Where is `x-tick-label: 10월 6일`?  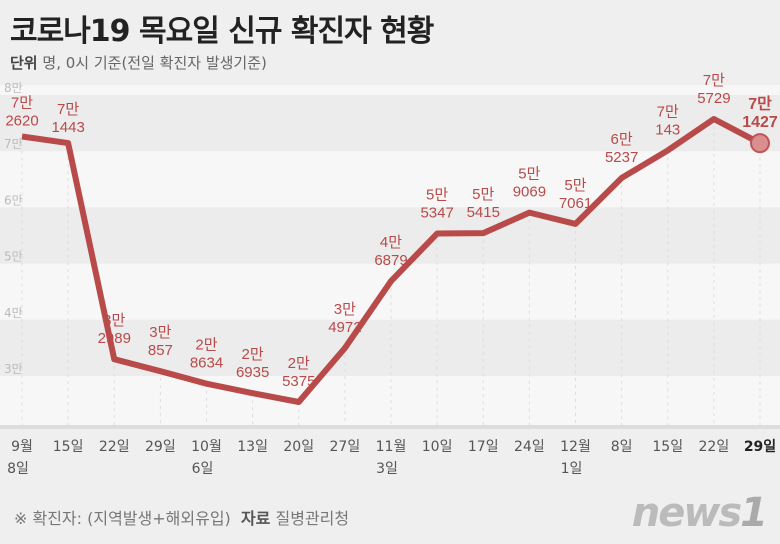 x-tick-label: 10월 6일 is located at coordinates (206, 458).